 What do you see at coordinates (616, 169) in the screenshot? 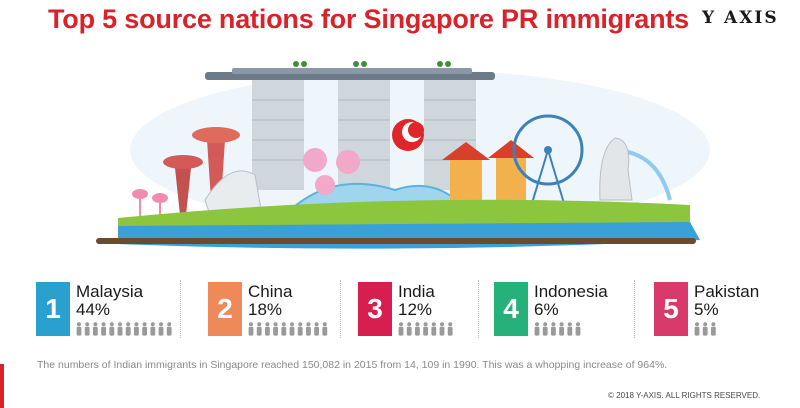
I see `merlion-icon` at bounding box center [616, 169].